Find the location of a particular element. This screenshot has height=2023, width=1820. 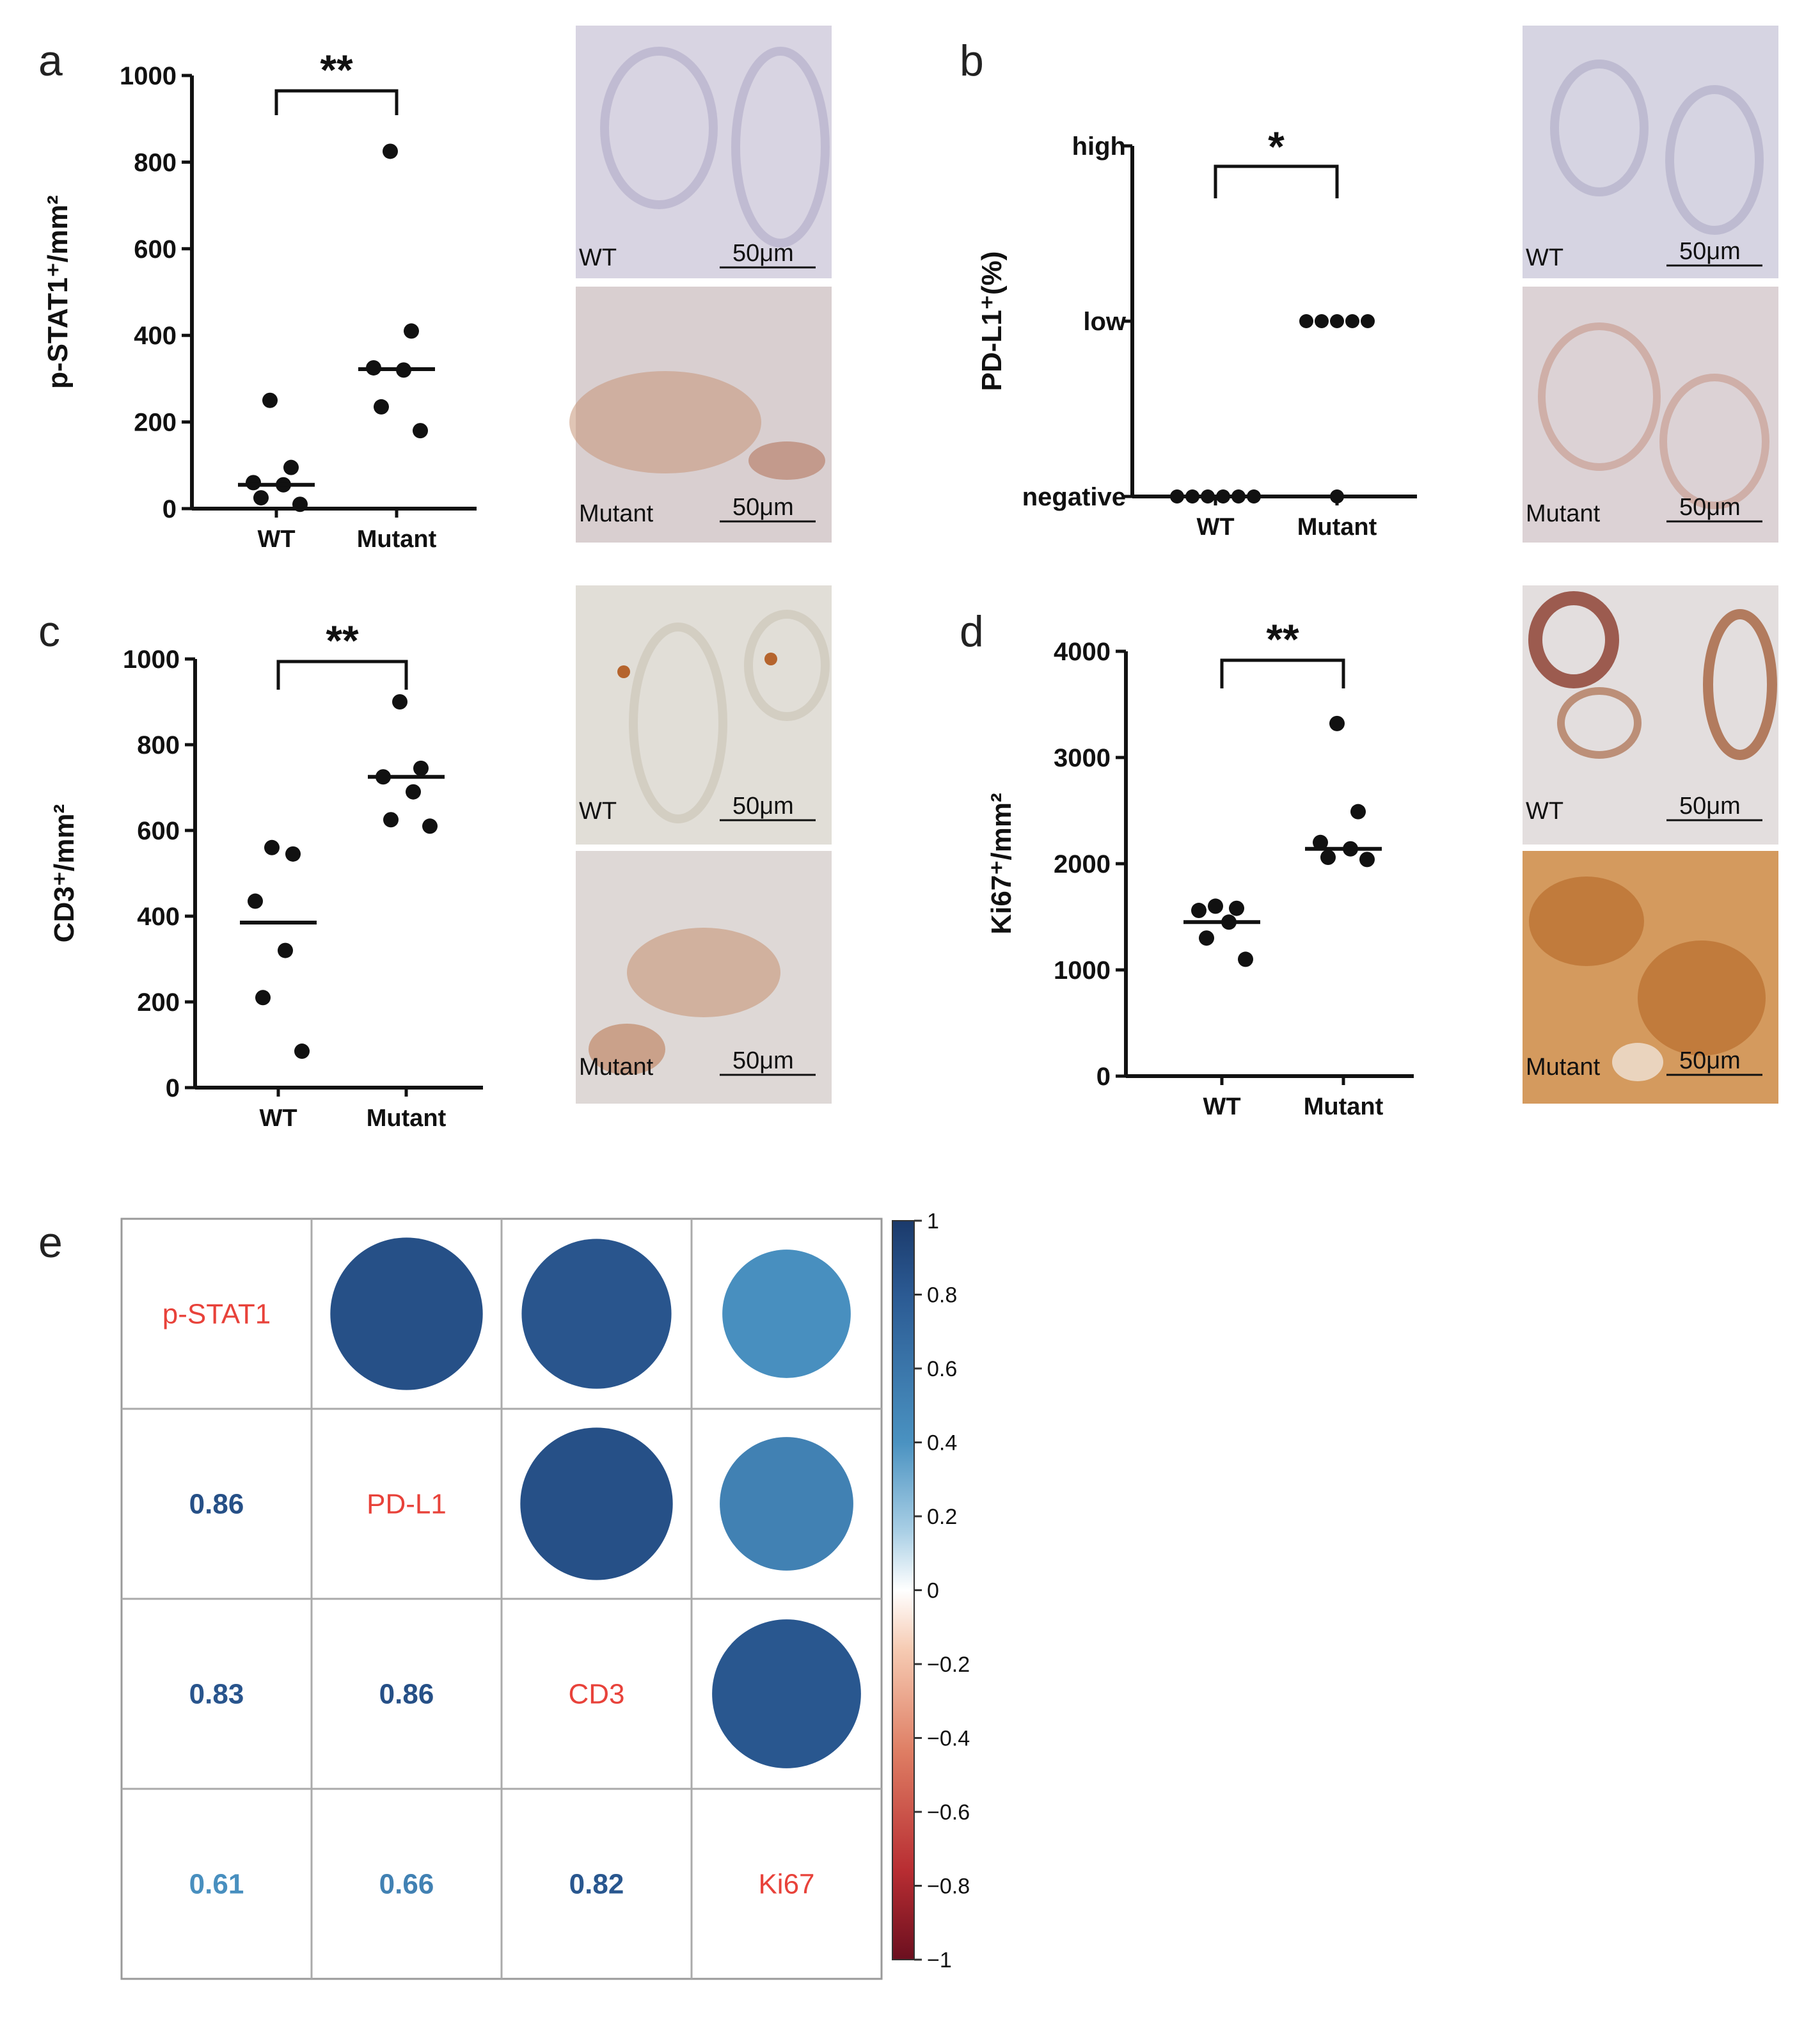

colorbar-tick-label: 0.6 is located at coordinates (942, 1369).